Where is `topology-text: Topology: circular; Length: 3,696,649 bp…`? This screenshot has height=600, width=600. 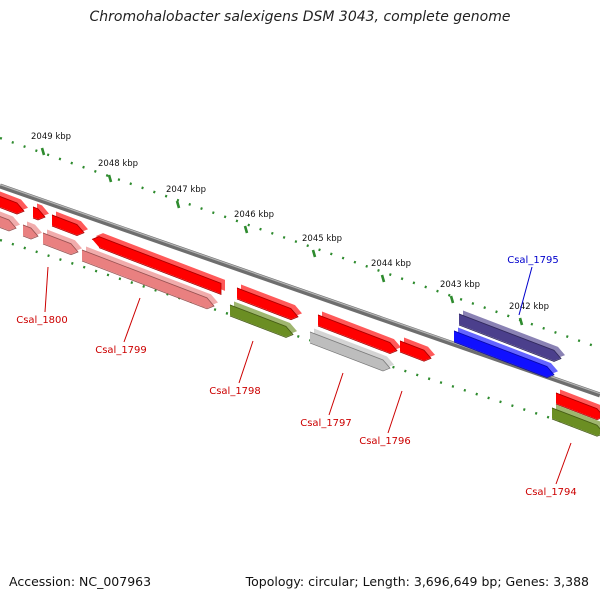 topology-text: Topology: circular; Length: 3,696,649 bp… is located at coordinates (417, 581).